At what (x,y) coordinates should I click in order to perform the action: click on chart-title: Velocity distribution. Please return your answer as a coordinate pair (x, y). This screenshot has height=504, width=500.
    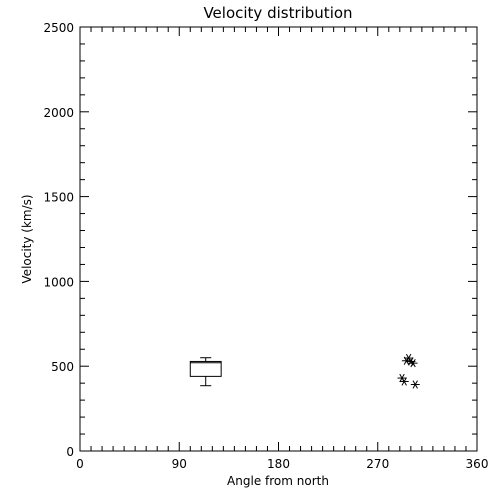
    Looking at the image, I should click on (277, 13).